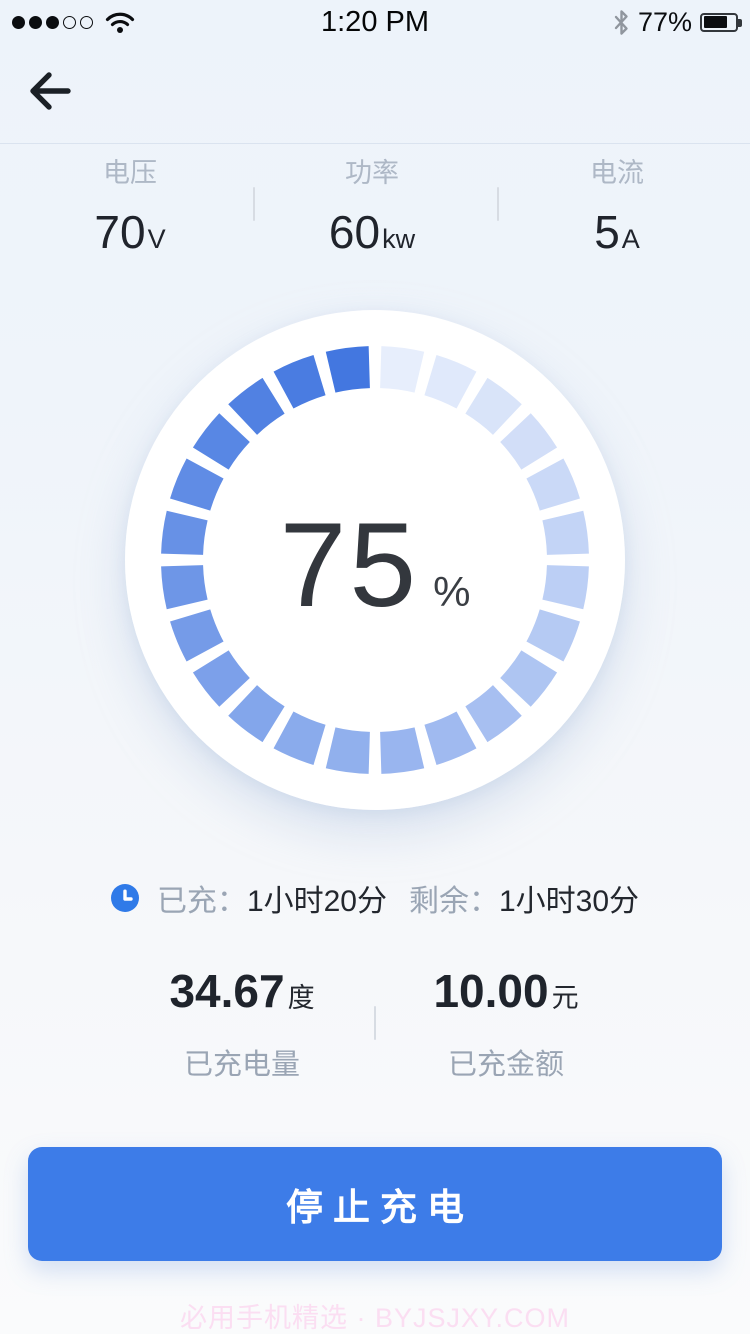 The width and height of the screenshot is (750, 1334). Describe the element at coordinates (375, 1318) in the screenshot. I see `watermark-text: 必用手机精选 · BYJSJXY.COM` at that location.